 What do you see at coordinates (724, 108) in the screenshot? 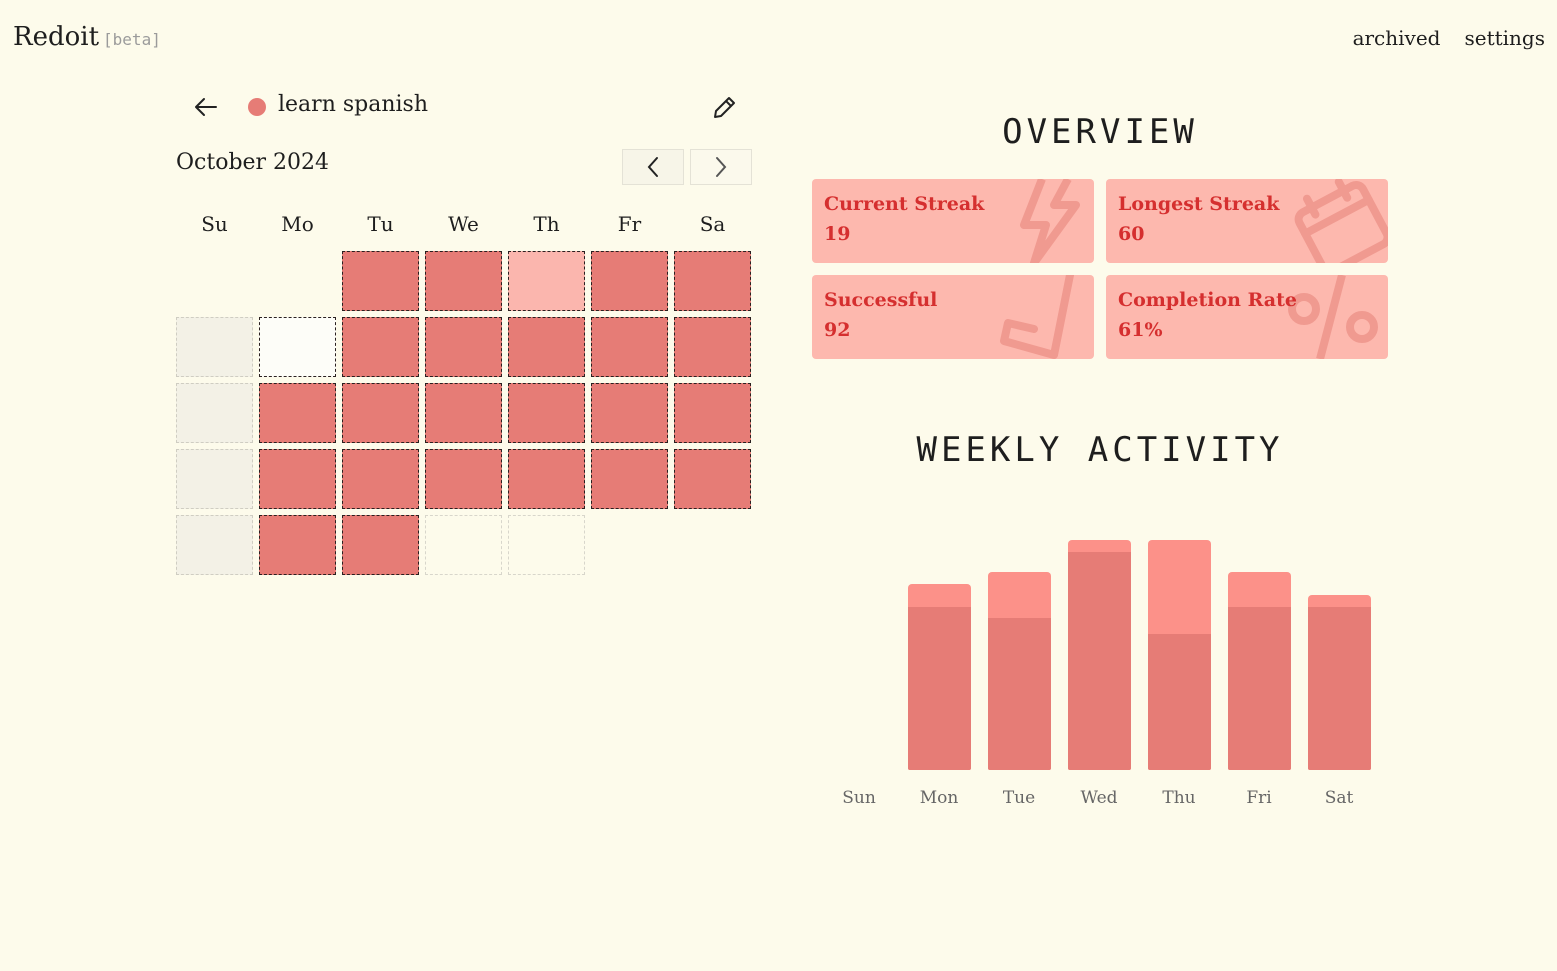
I see `pencil-icon` at bounding box center [724, 108].